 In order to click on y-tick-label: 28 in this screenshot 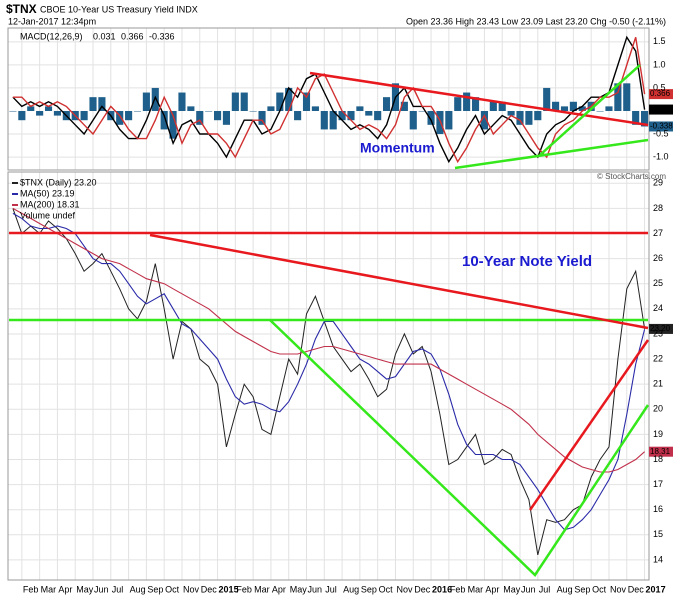, I will do `click(658, 208)`.